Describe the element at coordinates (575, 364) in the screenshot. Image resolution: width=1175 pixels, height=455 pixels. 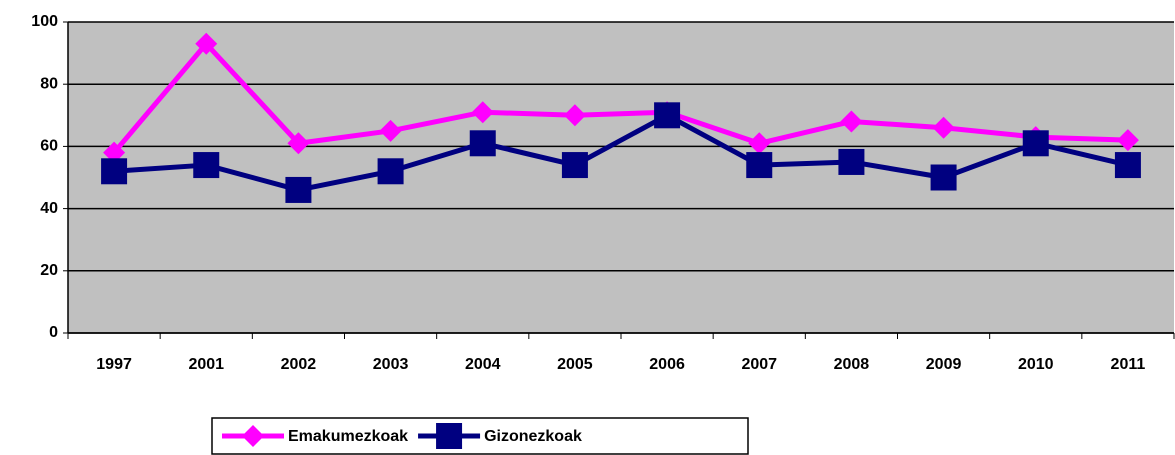
I see `x-tick-label: 2005` at that location.